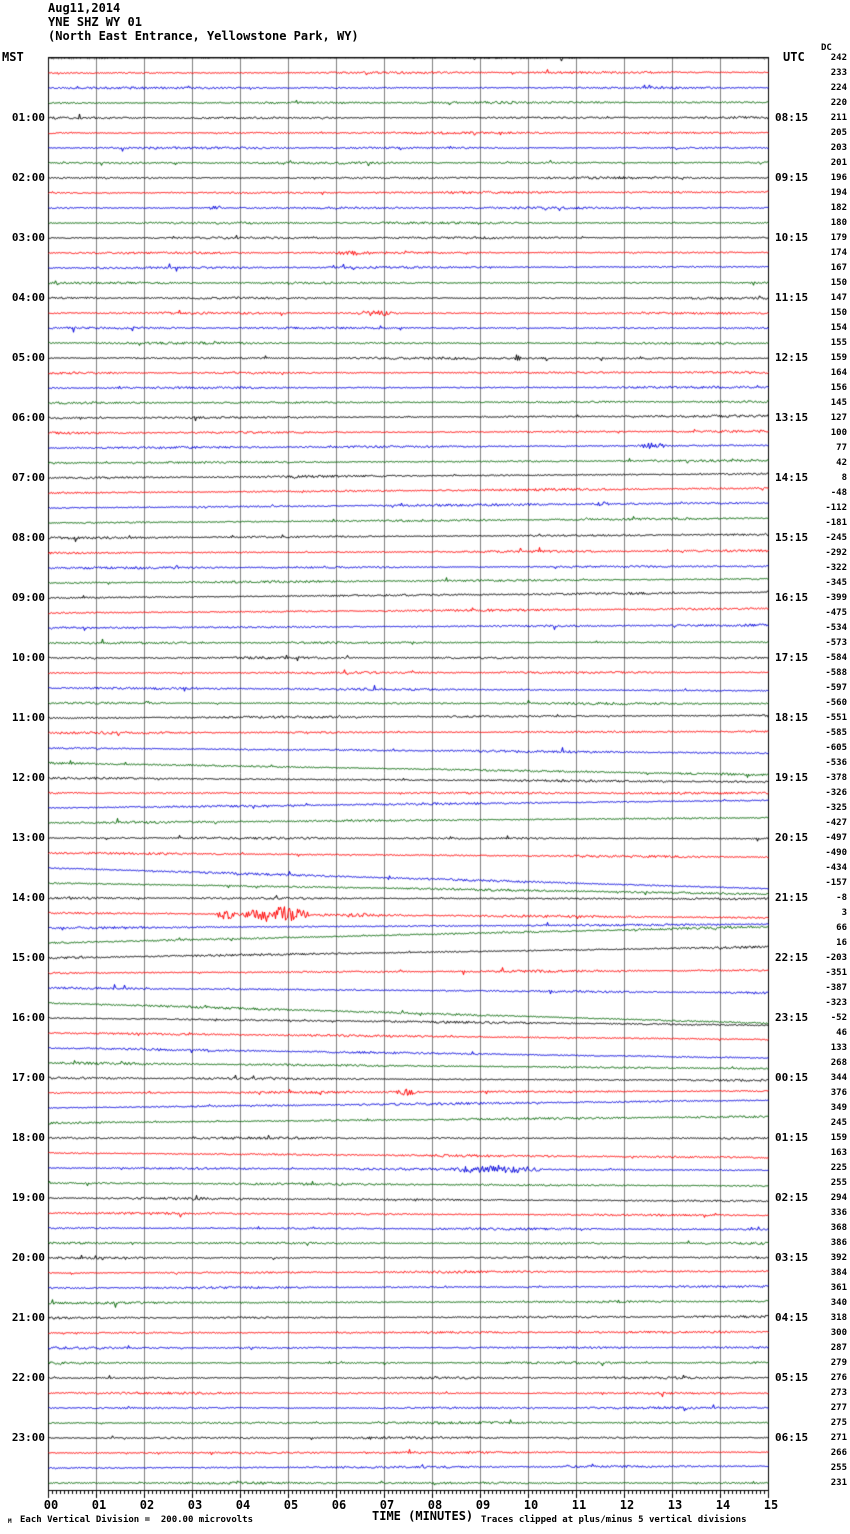 The height and width of the screenshot is (1534, 850). Describe the element at coordinates (836, 1003) in the screenshot. I see `dc-value: -323` at that location.